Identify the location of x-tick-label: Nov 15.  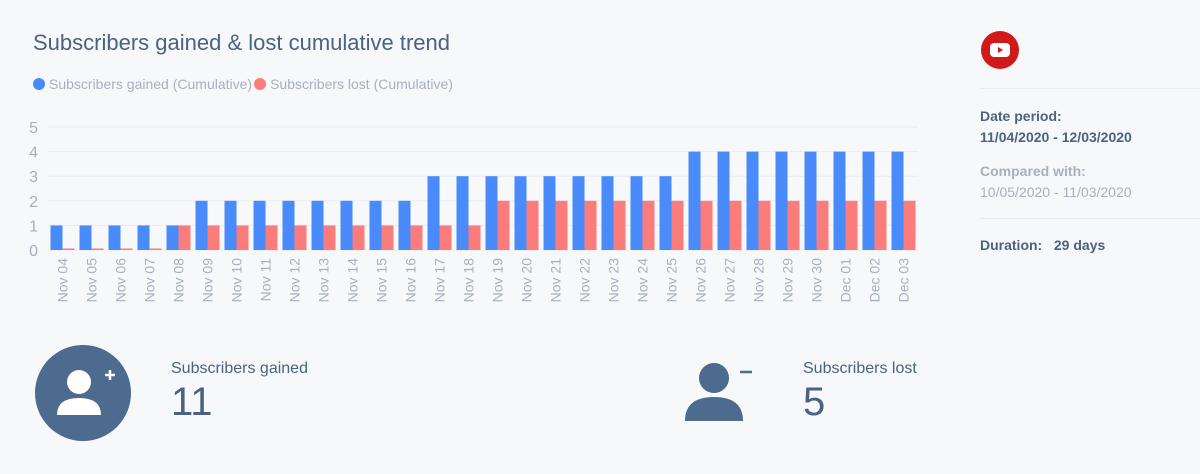
(382, 280).